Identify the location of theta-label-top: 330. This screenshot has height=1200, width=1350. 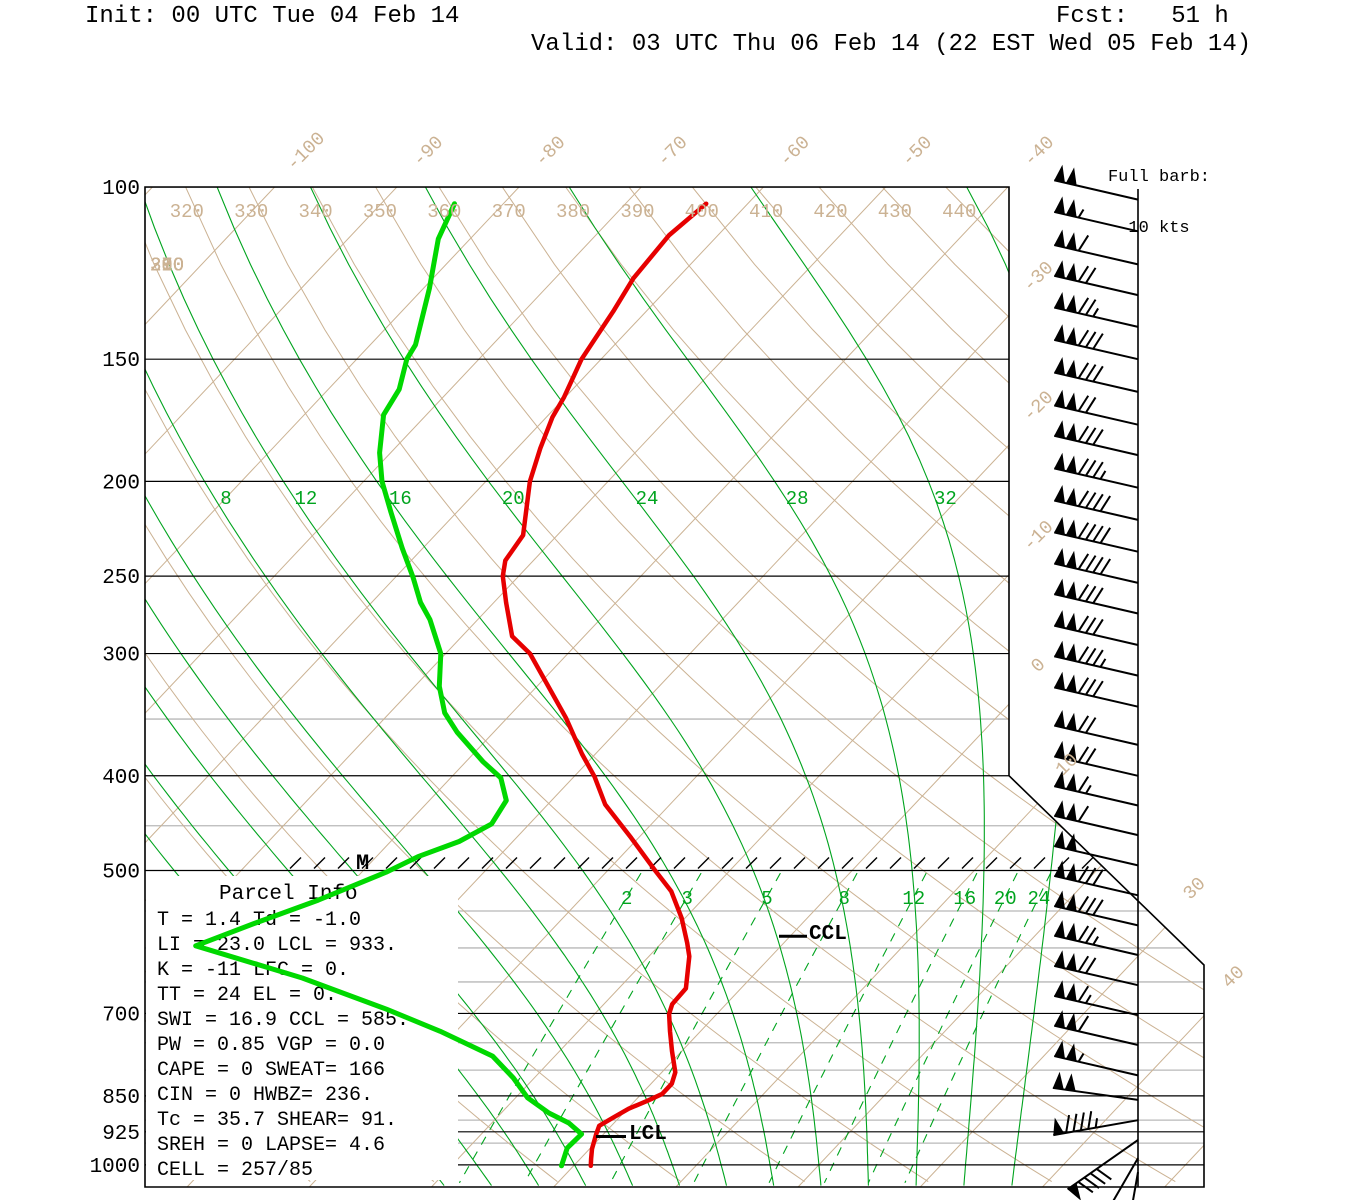
(251, 212).